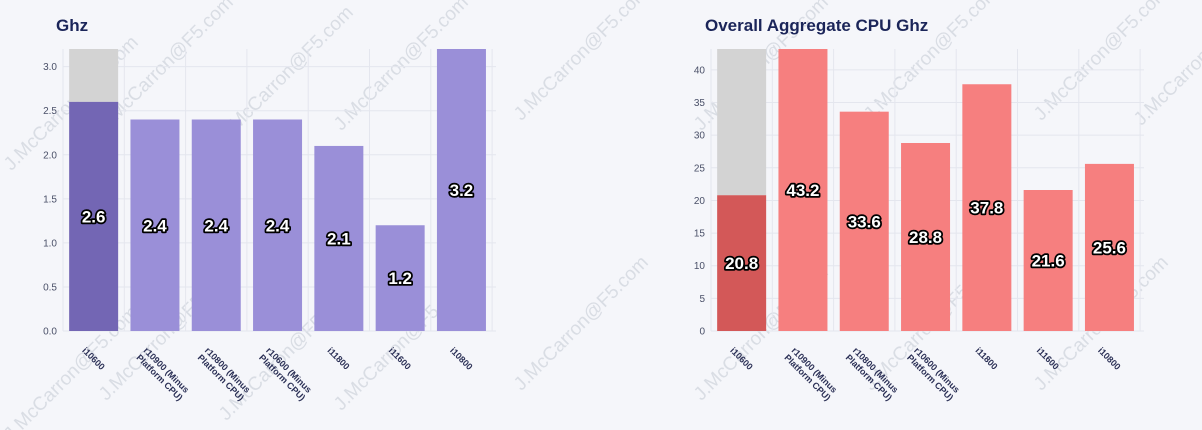 The height and width of the screenshot is (430, 1202). I want to click on y-tick-label: 30, so click(700, 136).